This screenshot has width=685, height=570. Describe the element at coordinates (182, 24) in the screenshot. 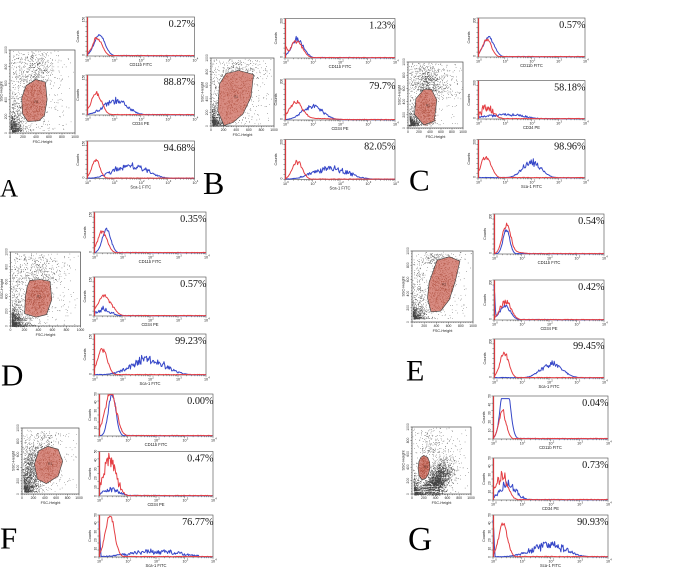

I see `svg-text: 0.27%` at that location.